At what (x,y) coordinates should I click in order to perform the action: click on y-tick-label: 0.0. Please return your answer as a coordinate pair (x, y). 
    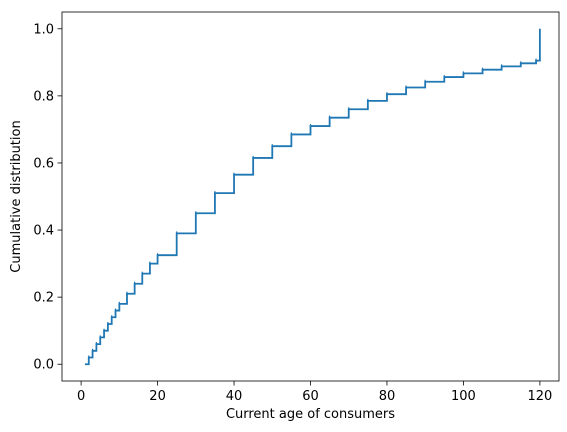
    Looking at the image, I should click on (43, 365).